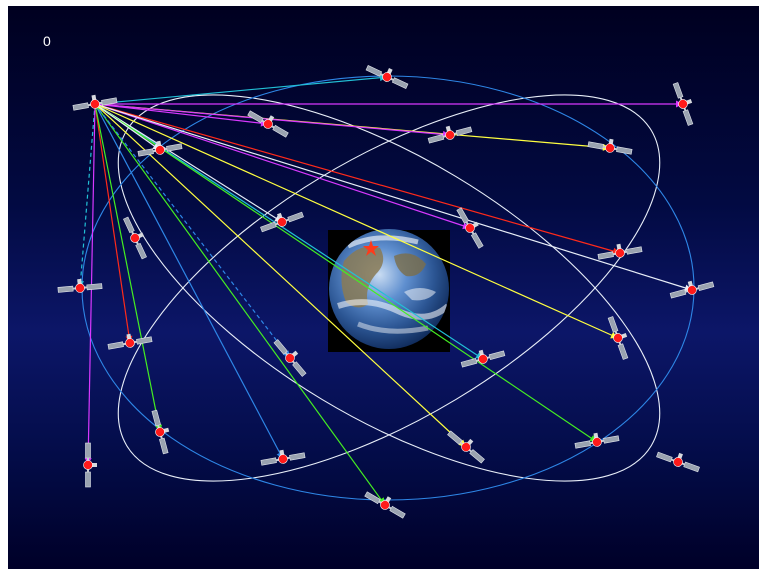  Describe the element at coordinates (371, 248) in the screenshot. I see `red-star-icon` at that location.